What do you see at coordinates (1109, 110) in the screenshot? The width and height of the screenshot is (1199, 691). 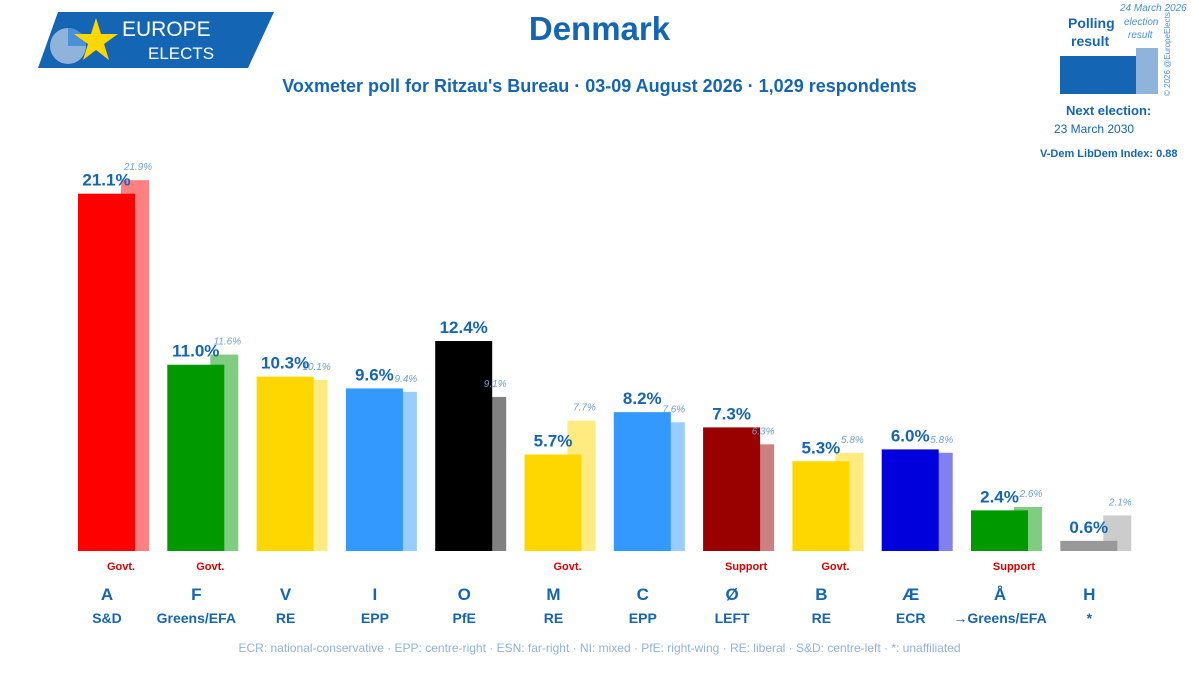 I see `next-election-label: Next election:` at bounding box center [1109, 110].